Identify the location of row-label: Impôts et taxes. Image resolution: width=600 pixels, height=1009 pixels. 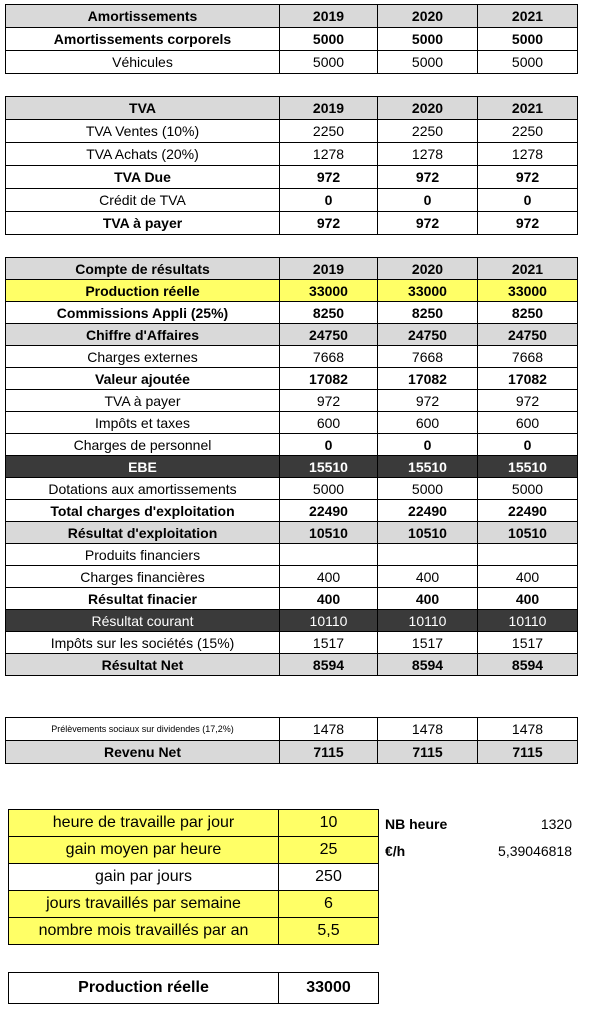
(142, 422).